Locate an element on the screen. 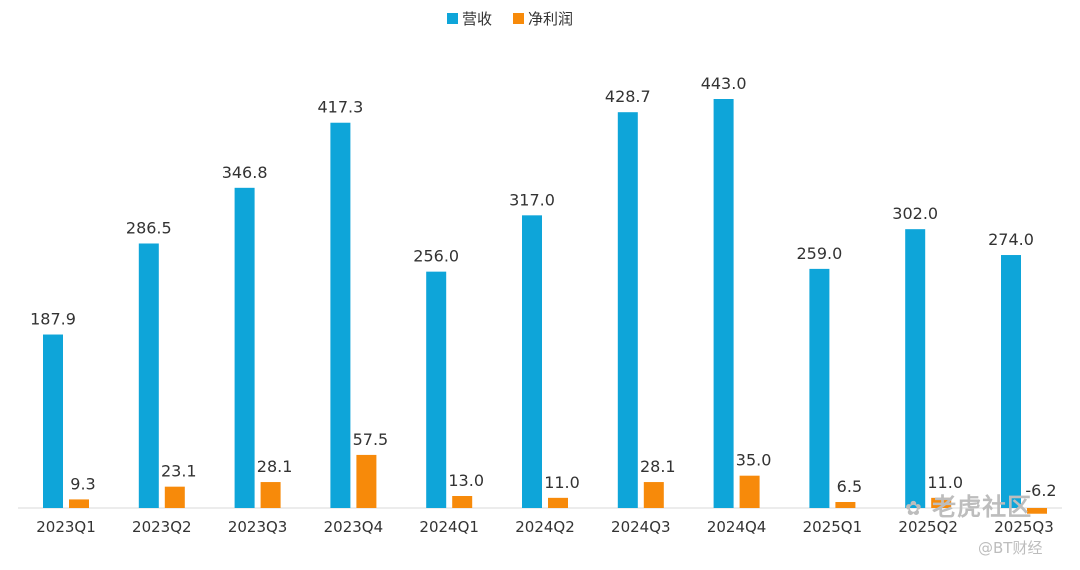 The width and height of the screenshot is (1080, 570). net-profit-label-2024Q4: 35.0 is located at coordinates (754, 460).